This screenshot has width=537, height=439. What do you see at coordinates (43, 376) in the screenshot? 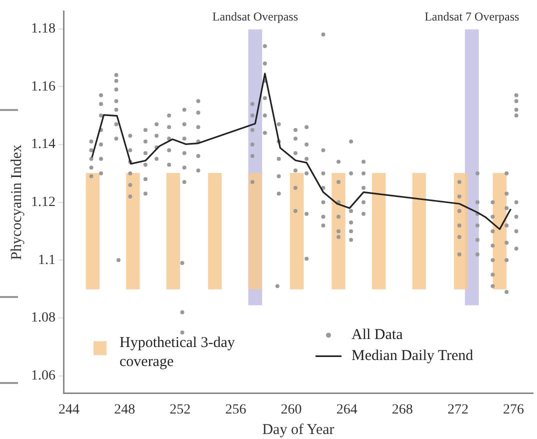
I see `y-tick-label: 1.06` at bounding box center [43, 376].